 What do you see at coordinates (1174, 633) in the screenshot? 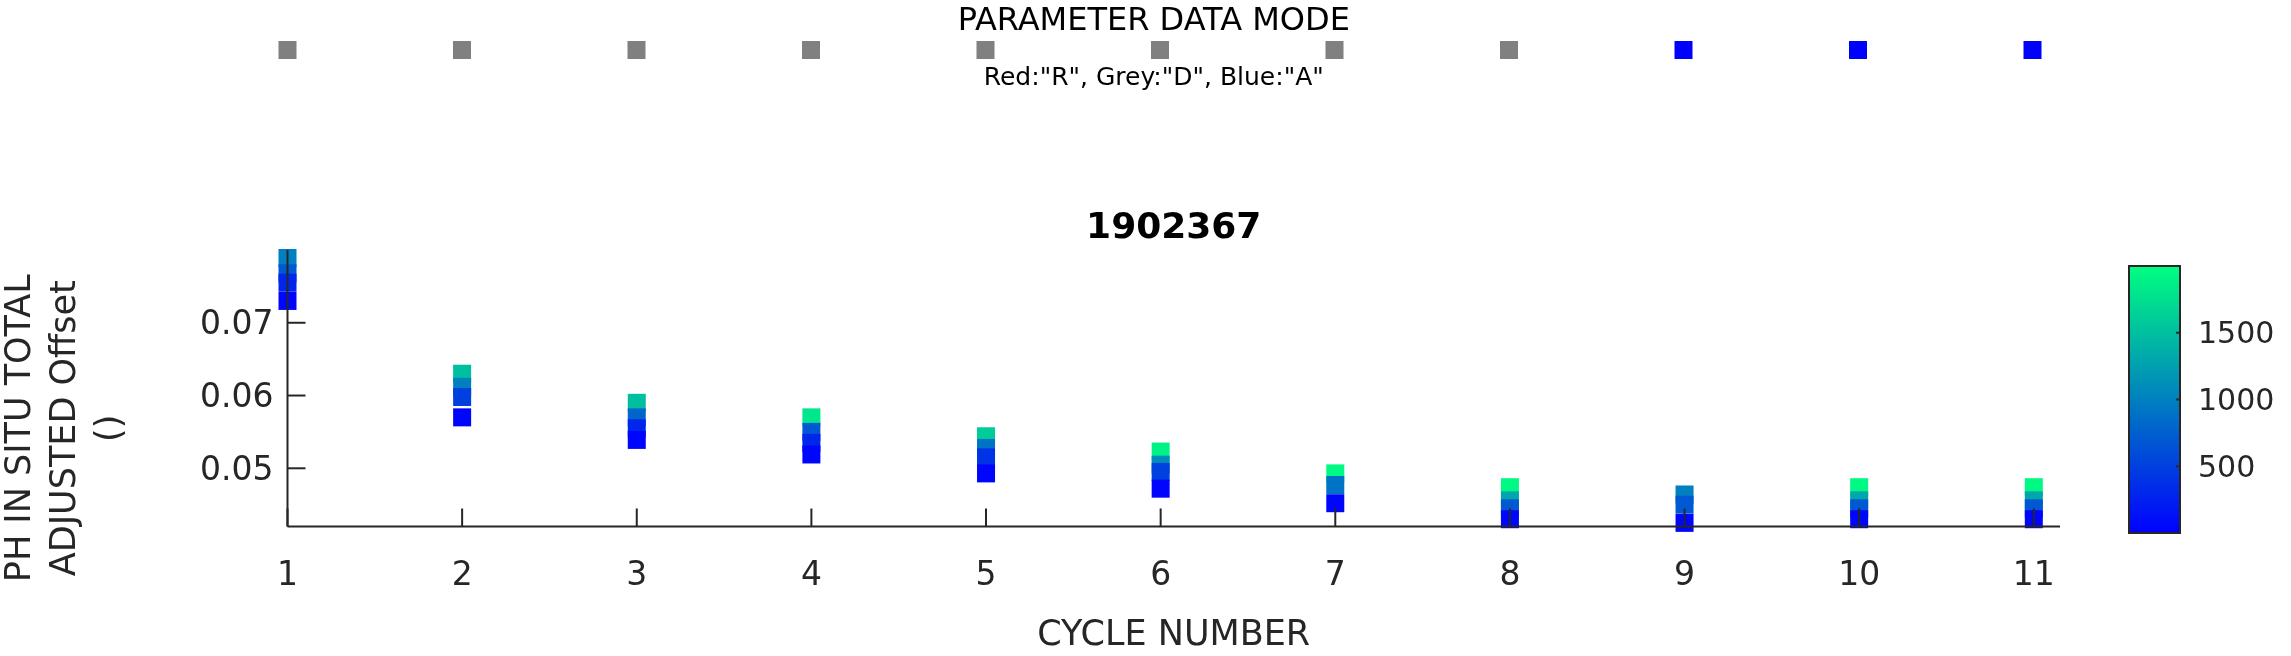
I see `x-axis-title: CYCLE NUMBER` at bounding box center [1174, 633].